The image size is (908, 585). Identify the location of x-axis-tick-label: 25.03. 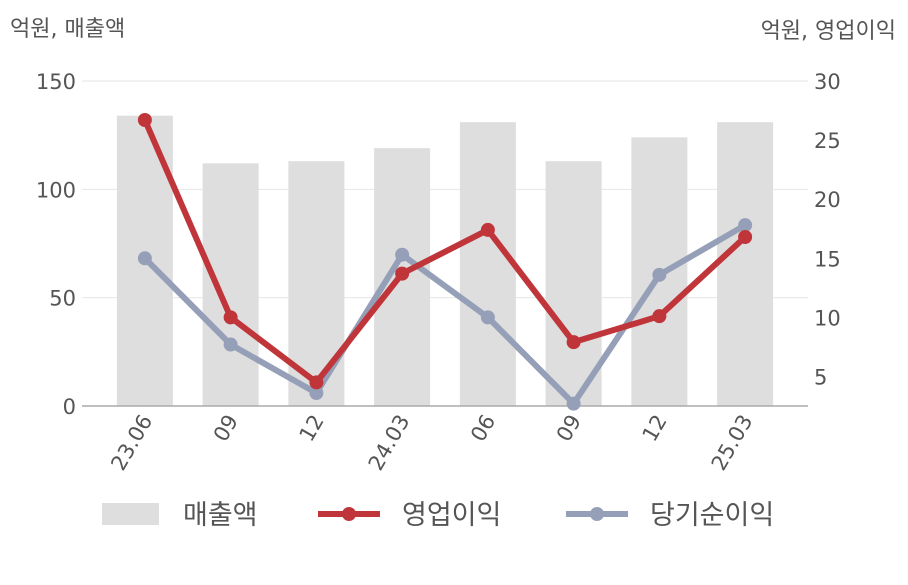
(732, 443).